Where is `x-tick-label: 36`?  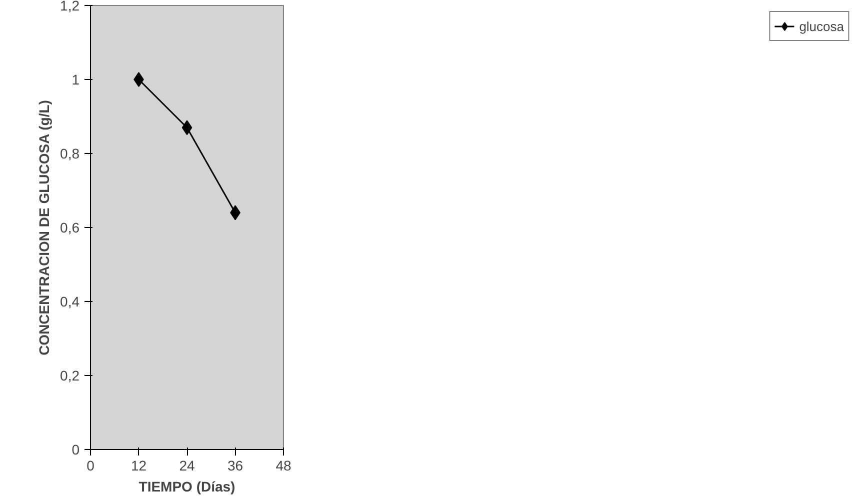 x-tick-label: 36 is located at coordinates (235, 466).